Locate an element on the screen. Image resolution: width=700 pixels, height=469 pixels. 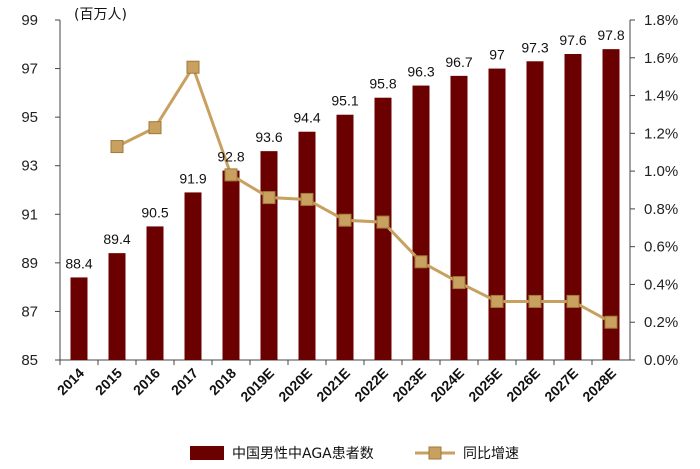
bar-data-label: 95.8 is located at coordinates (382, 84).